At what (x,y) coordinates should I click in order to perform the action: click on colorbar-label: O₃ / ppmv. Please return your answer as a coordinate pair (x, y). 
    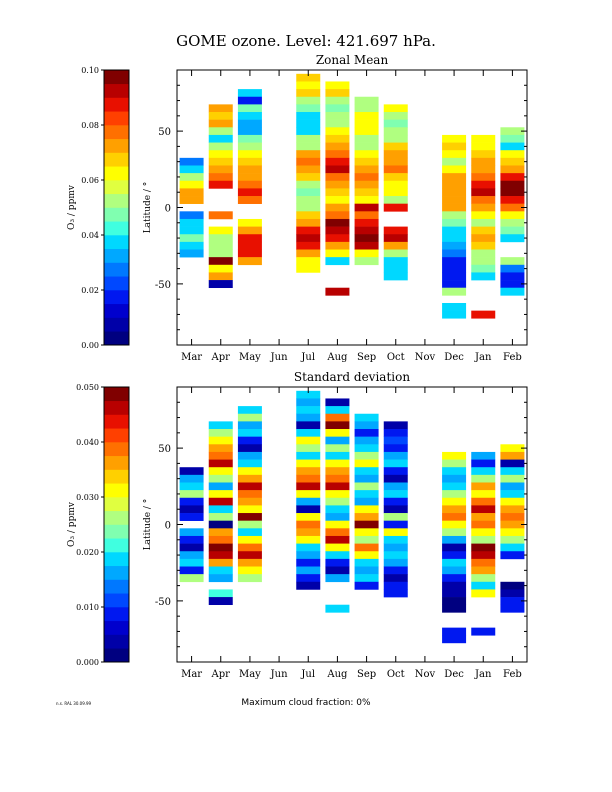
    Looking at the image, I should click on (72, 207).